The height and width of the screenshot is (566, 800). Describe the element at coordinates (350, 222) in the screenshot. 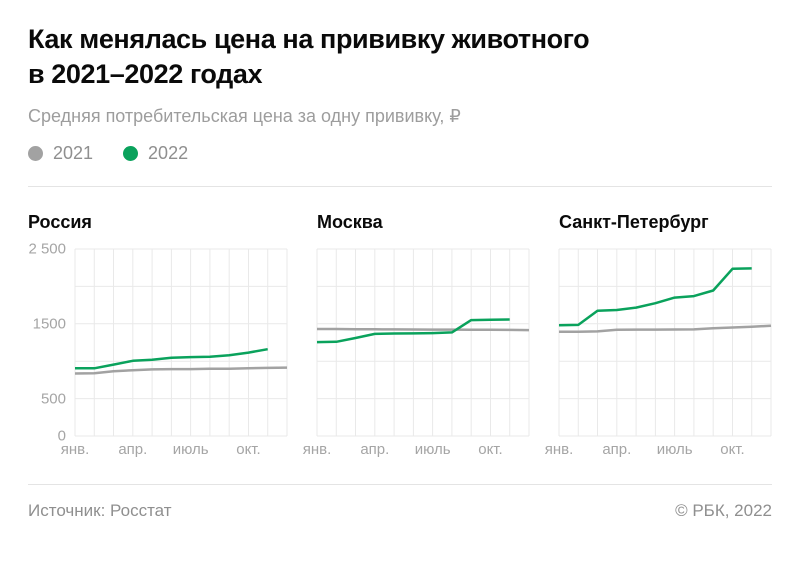

I see `chart-title-moscow: Москва` at that location.